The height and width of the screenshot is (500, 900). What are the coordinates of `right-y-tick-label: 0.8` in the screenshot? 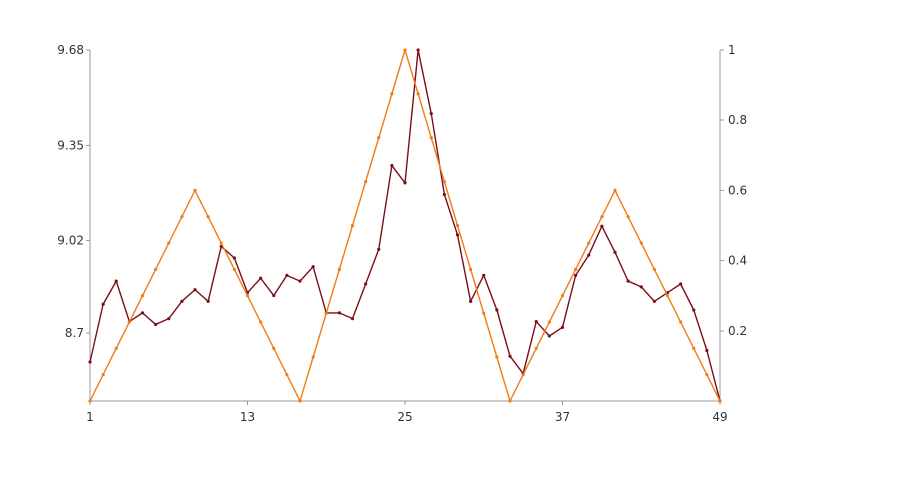 It's located at (737, 120).